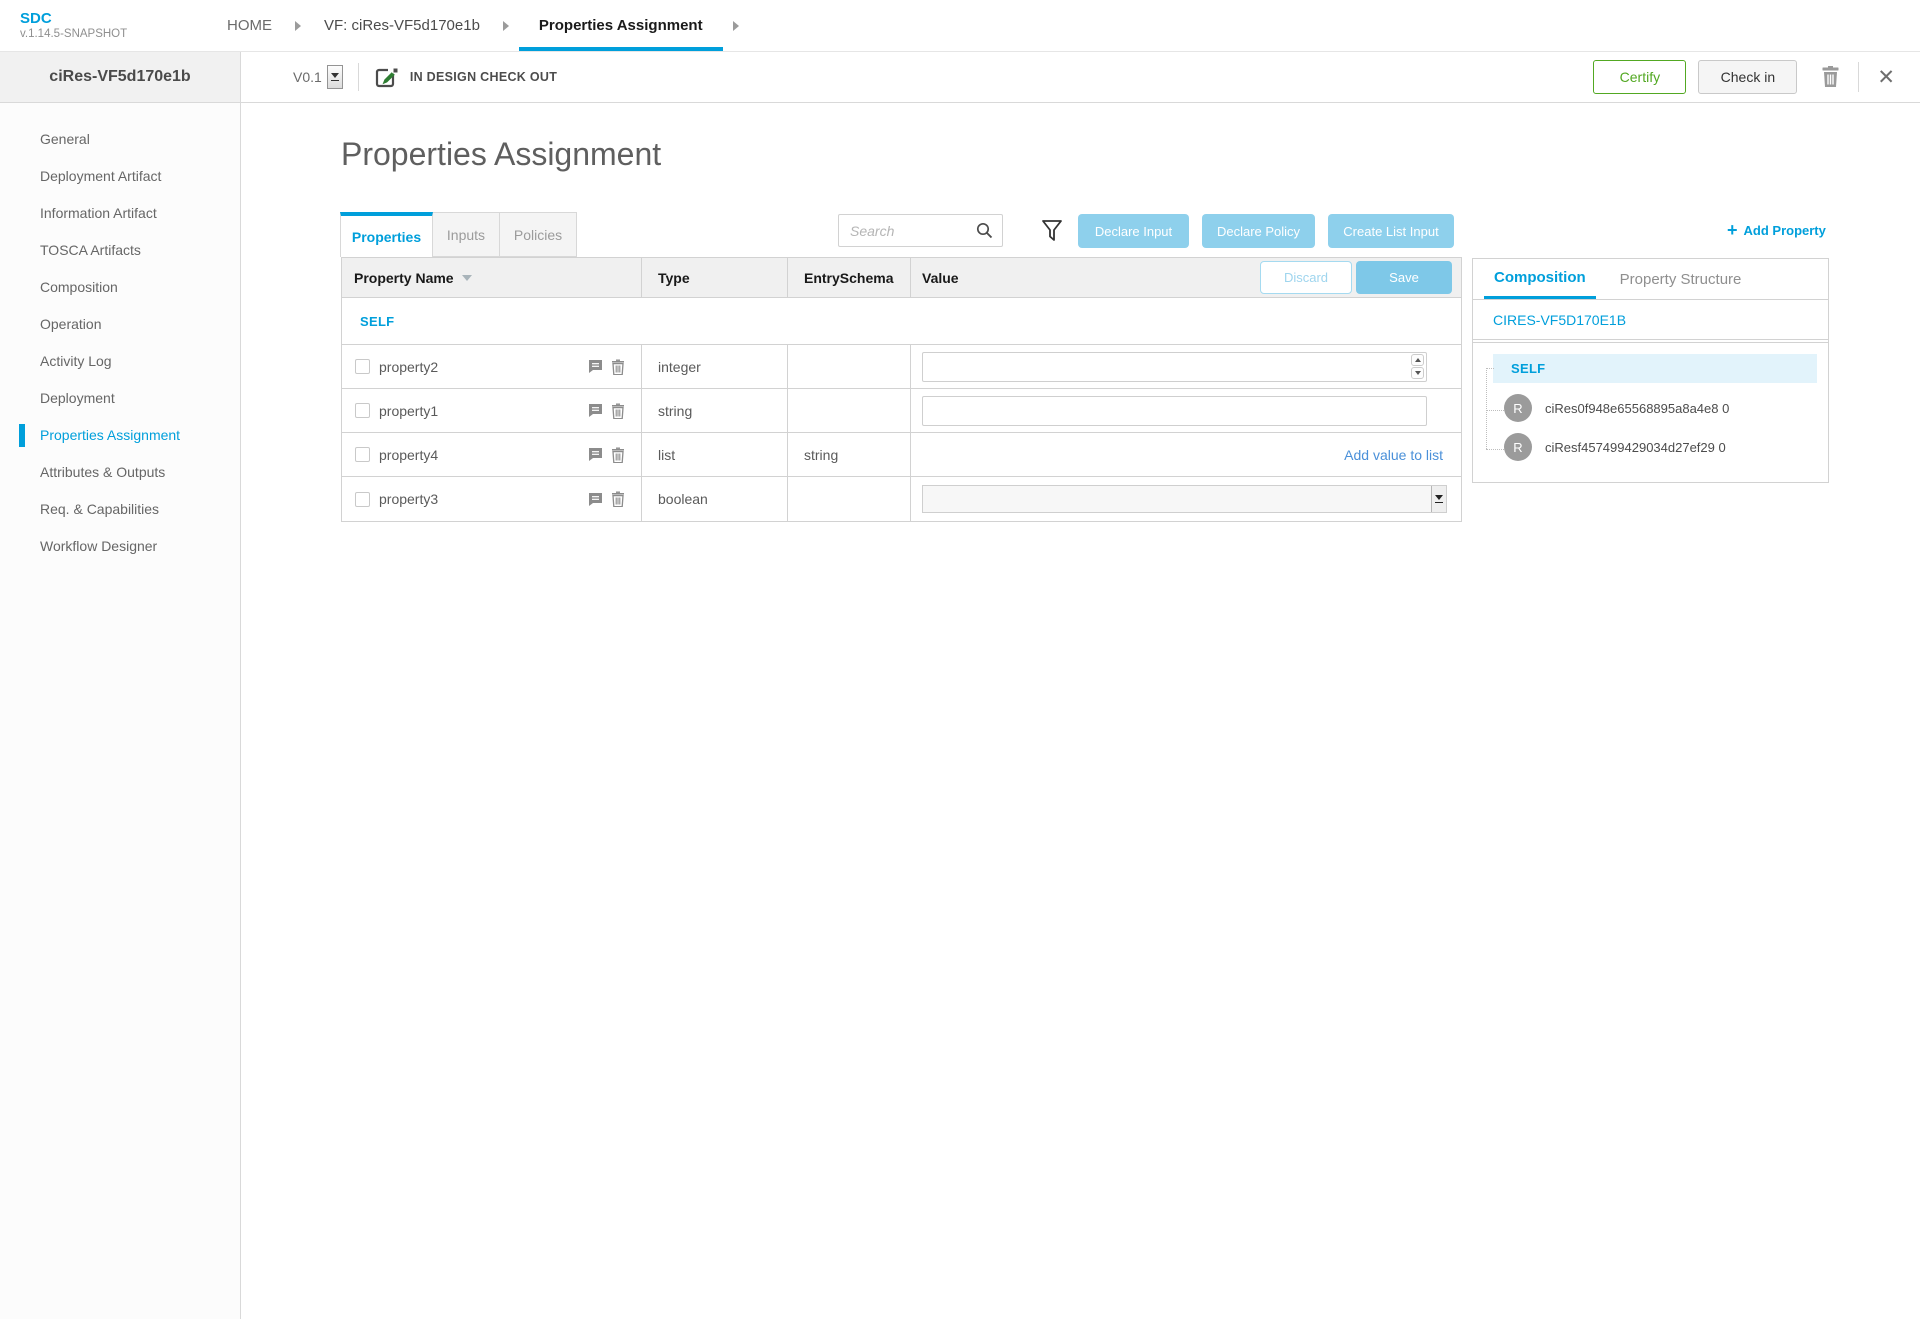  What do you see at coordinates (1666, 408) in the screenshot?
I see `tree-node-instance: R ciRes0f948e65568895a8a4e8 0` at bounding box center [1666, 408].